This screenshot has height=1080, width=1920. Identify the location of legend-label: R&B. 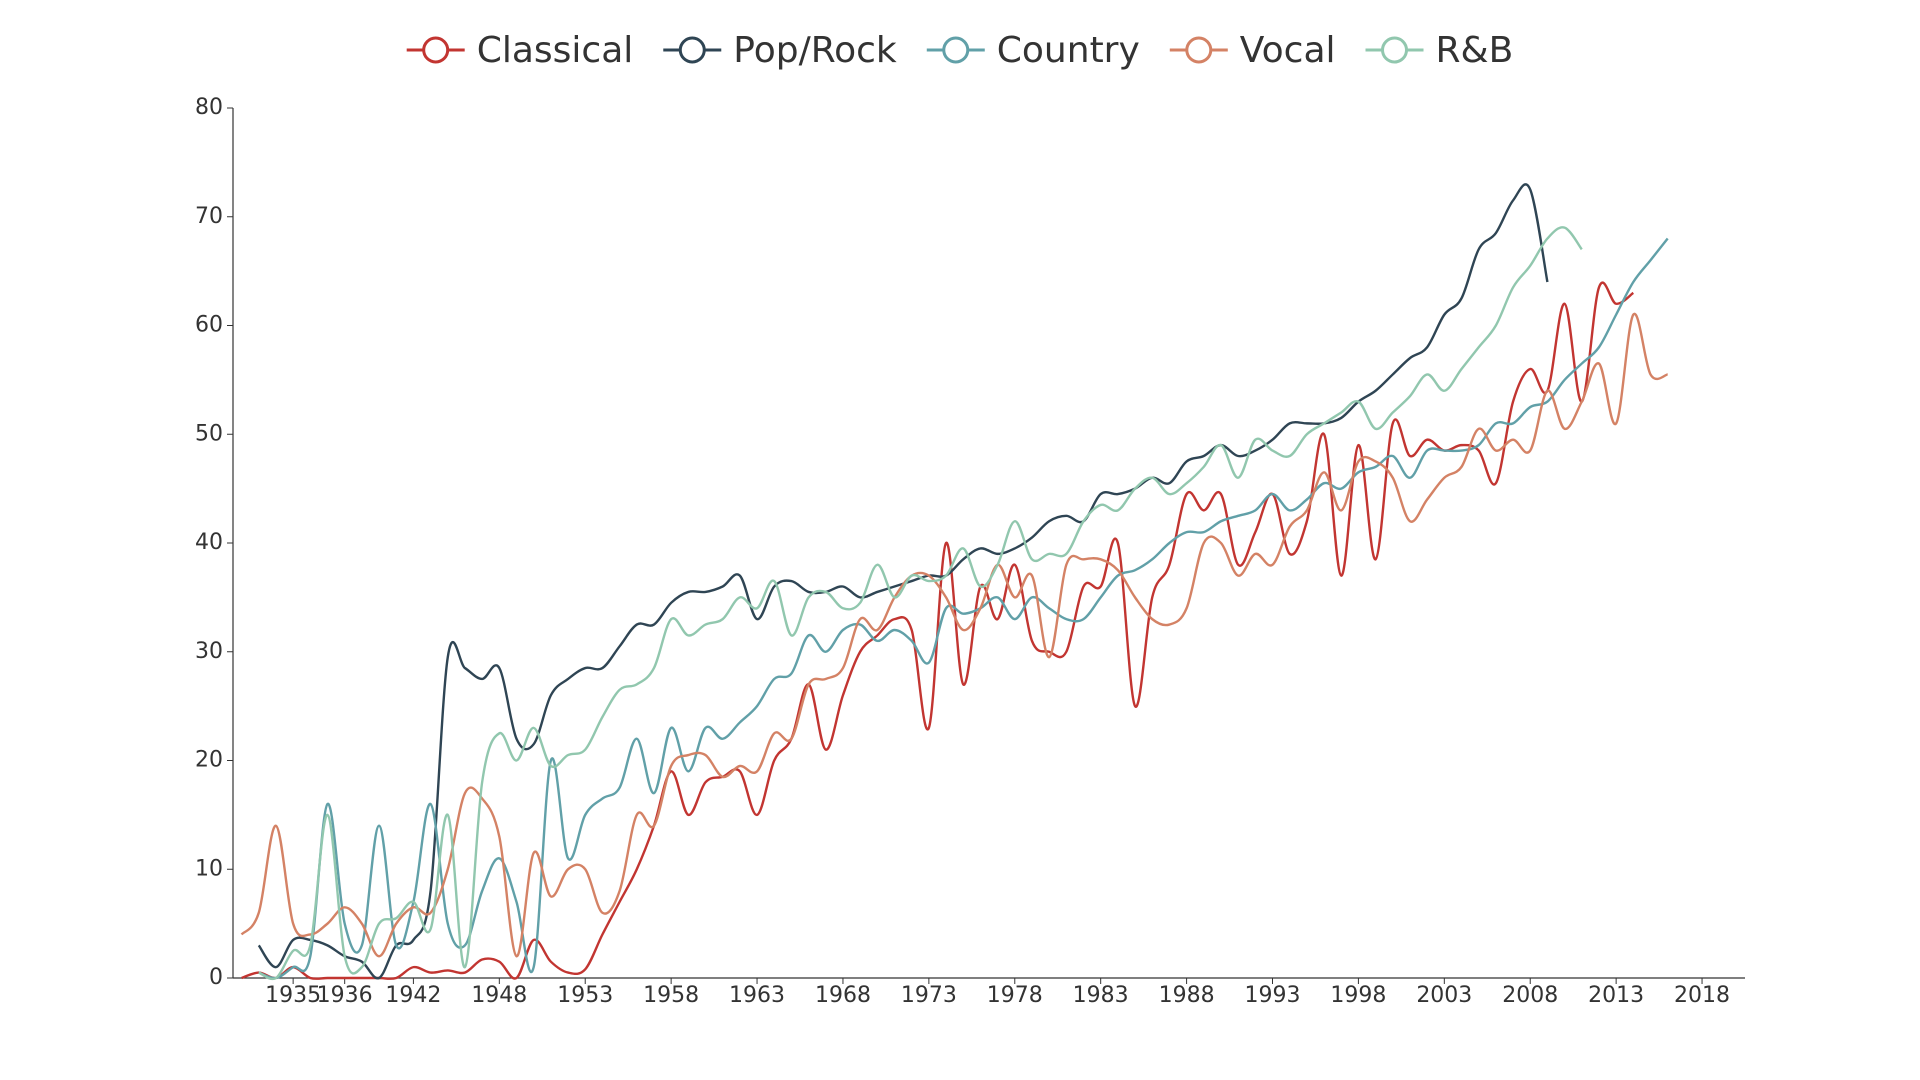
(1475, 50).